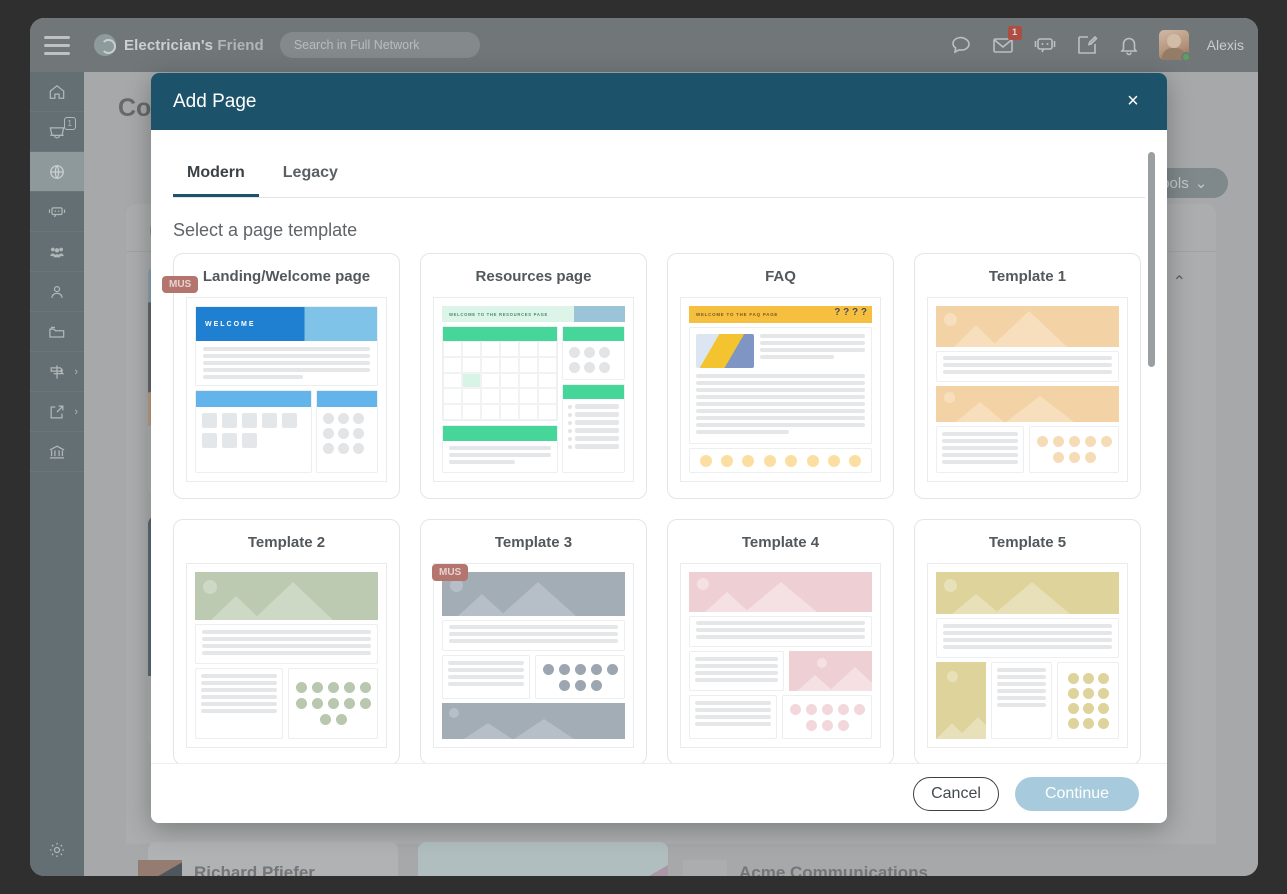 This screenshot has height=894, width=1287. What do you see at coordinates (57, 172) in the screenshot?
I see `sidebar-item-network` at bounding box center [57, 172].